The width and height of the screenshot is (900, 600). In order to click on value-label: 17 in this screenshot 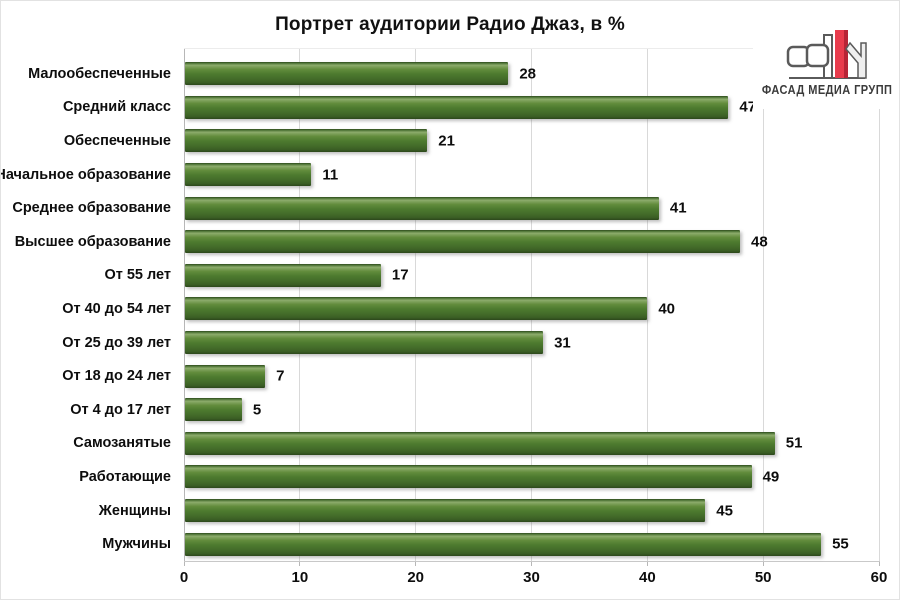, I will do `click(400, 275)`.